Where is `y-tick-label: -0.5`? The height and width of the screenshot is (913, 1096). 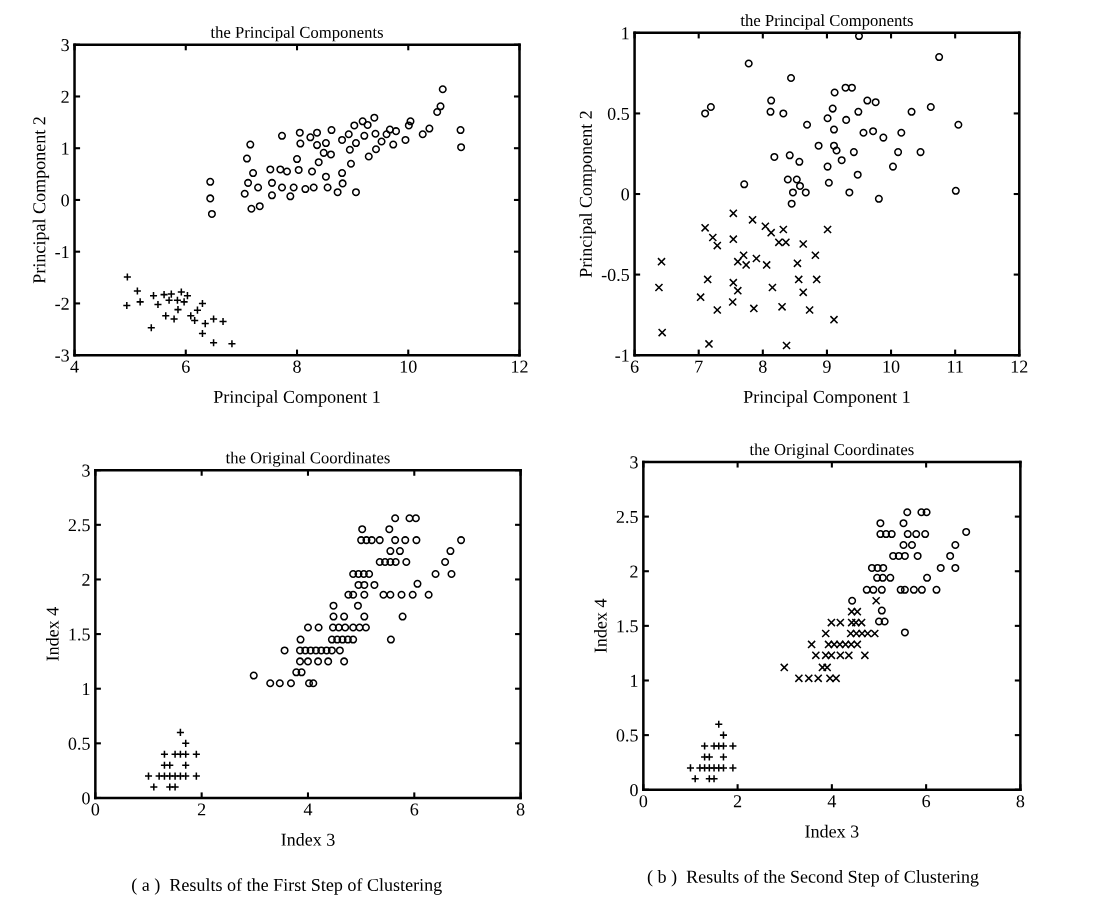
y-tick-label: -0.5 is located at coordinates (615, 275).